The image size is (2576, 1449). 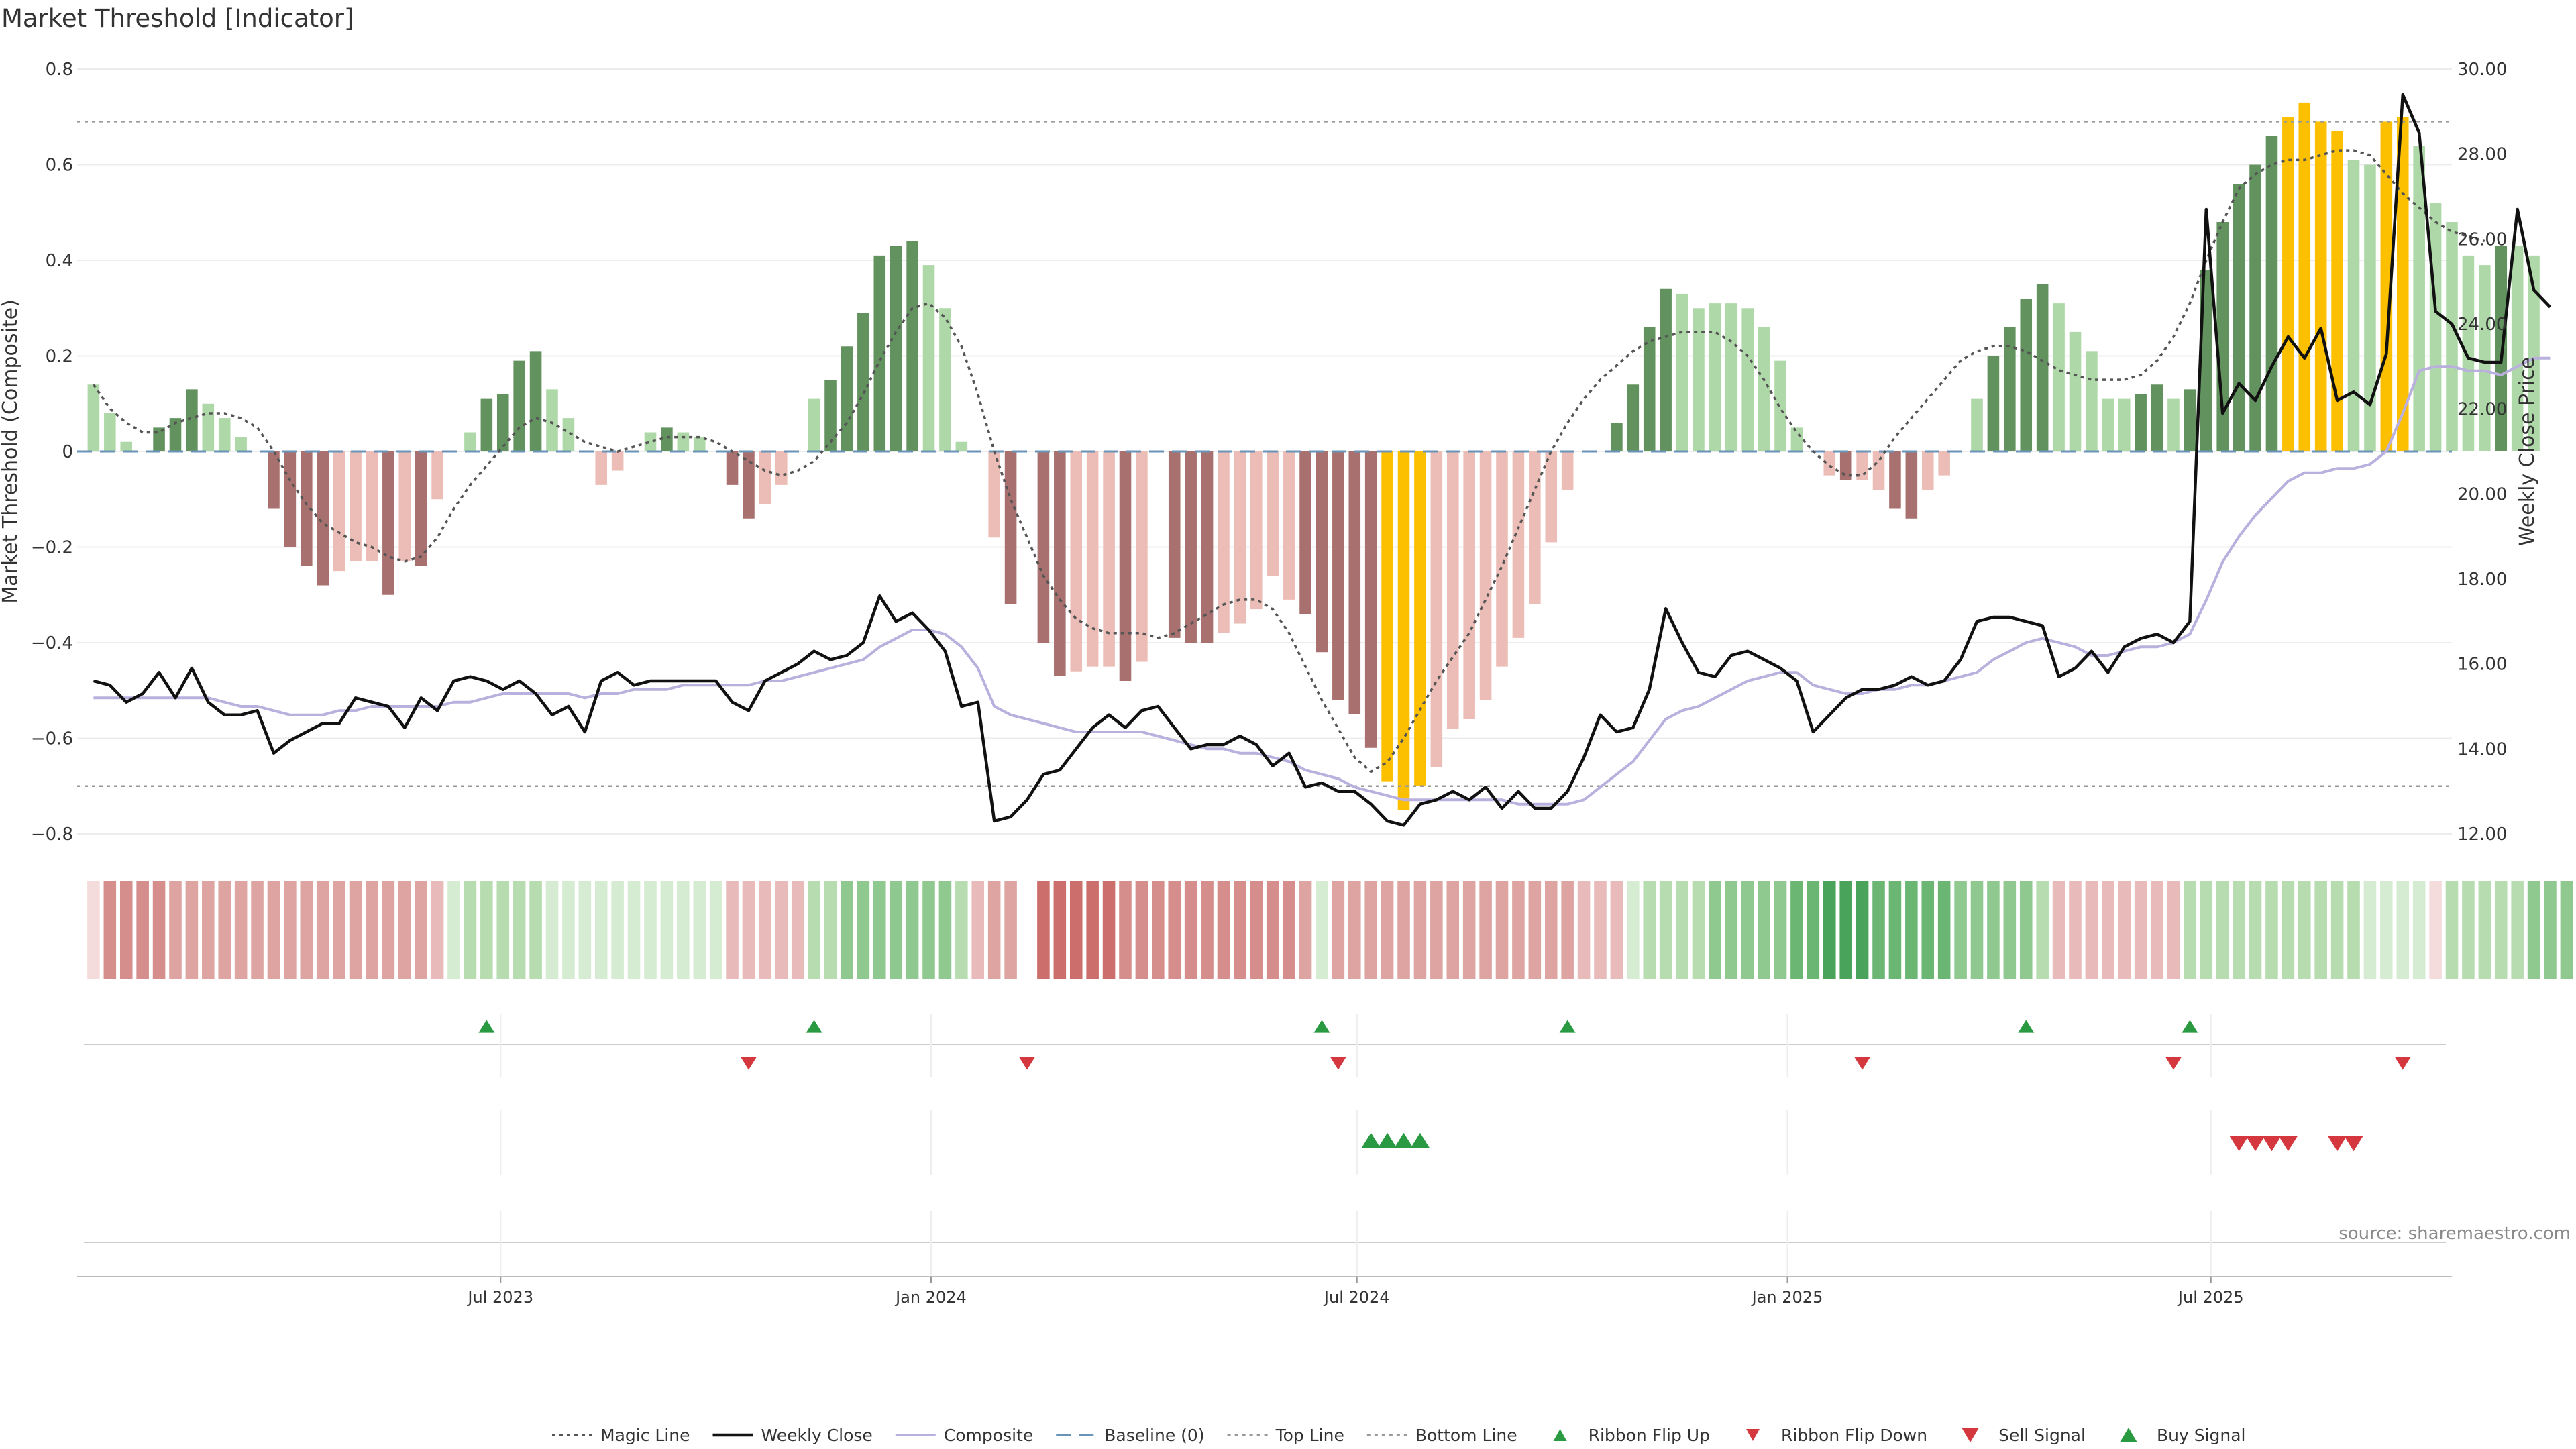 I want to click on legend-swatch, so click(x=1753, y=1435).